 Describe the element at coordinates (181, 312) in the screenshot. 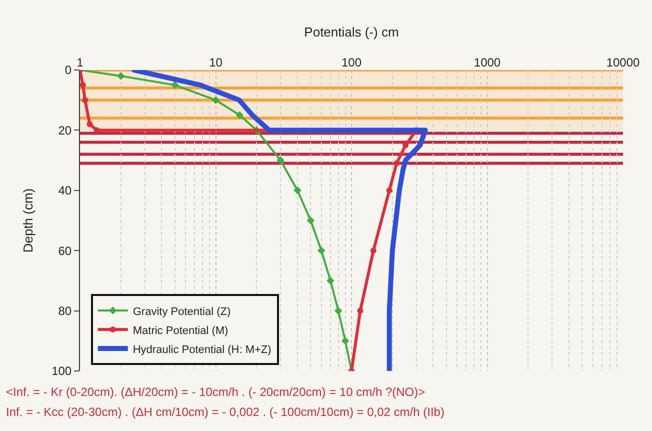

I see `legend-label: Gravity Potential (Z)` at that location.